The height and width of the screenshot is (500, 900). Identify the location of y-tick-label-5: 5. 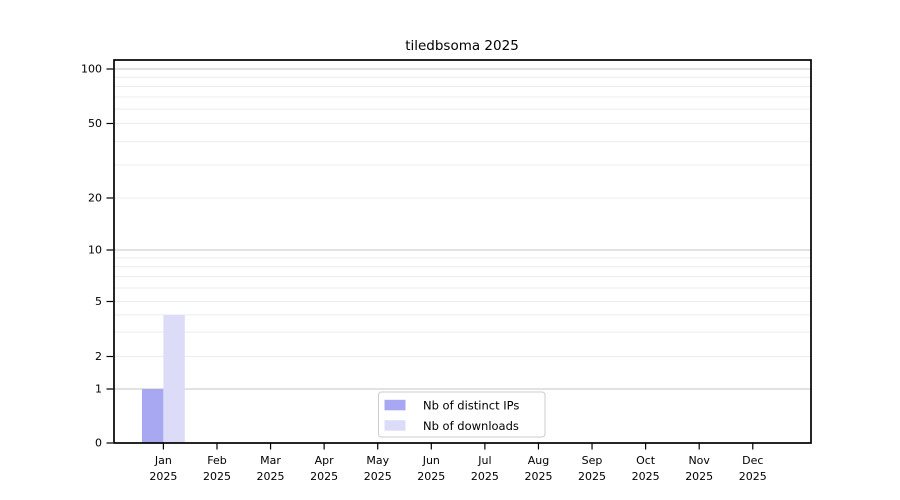
(98, 301).